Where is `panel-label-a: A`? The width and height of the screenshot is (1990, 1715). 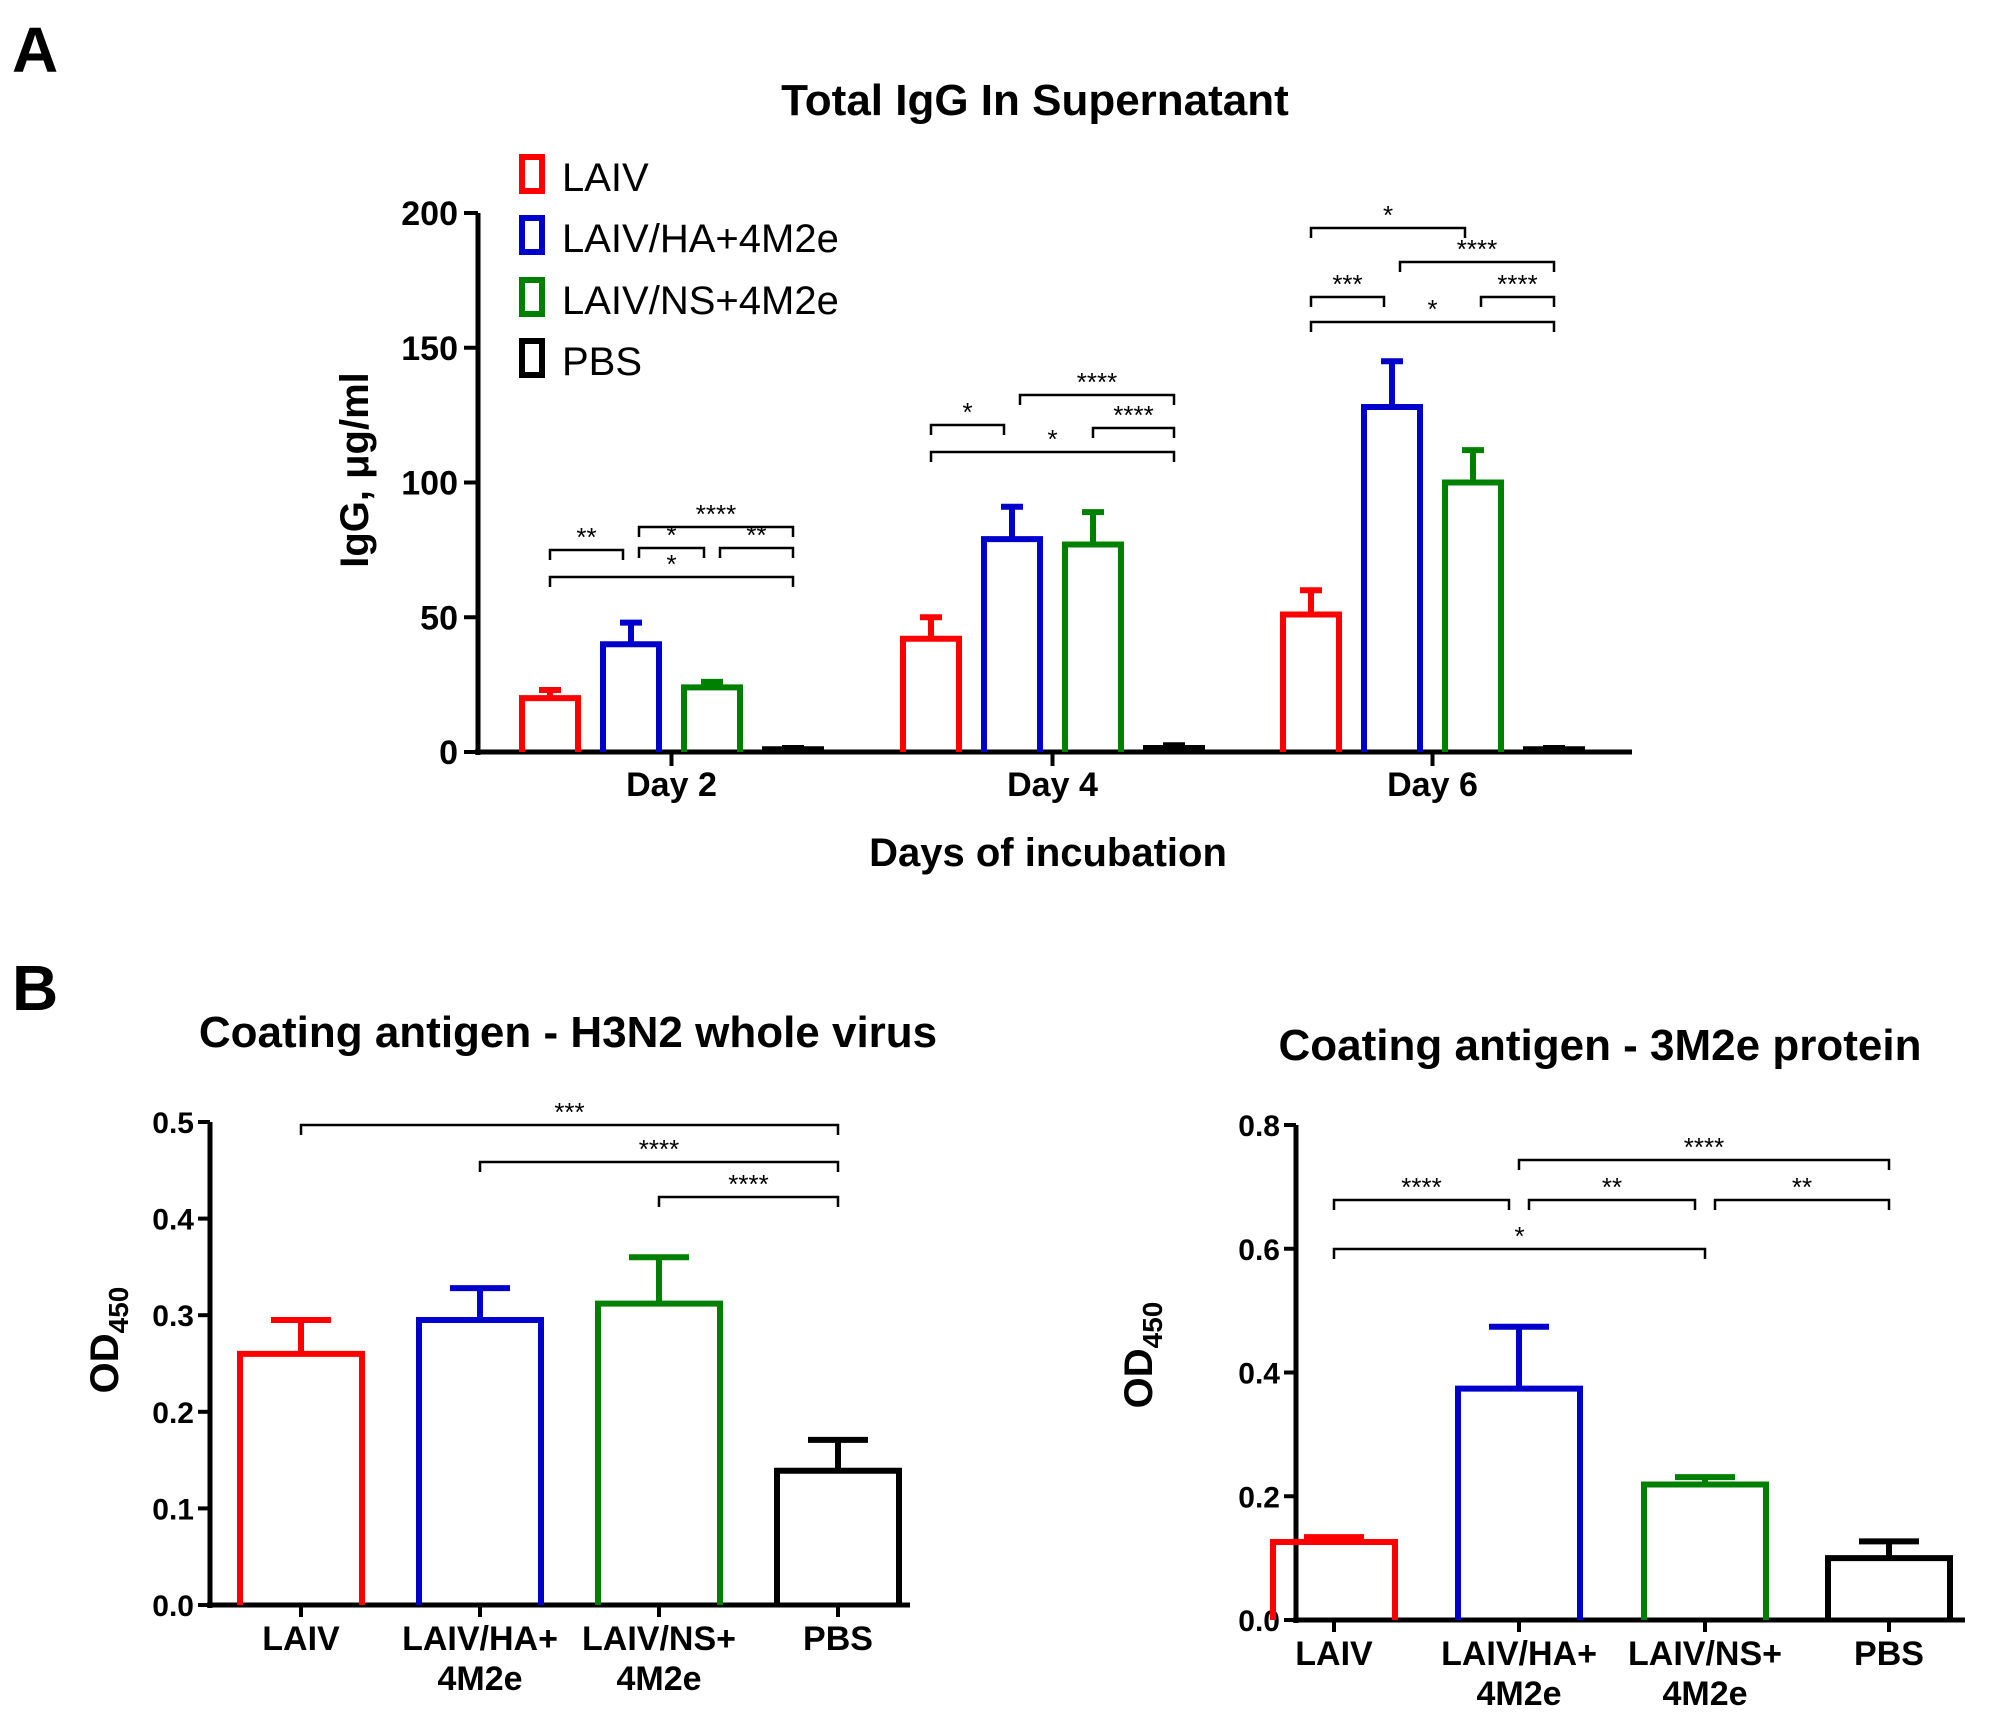
panel-label-a: A is located at coordinates (35, 50).